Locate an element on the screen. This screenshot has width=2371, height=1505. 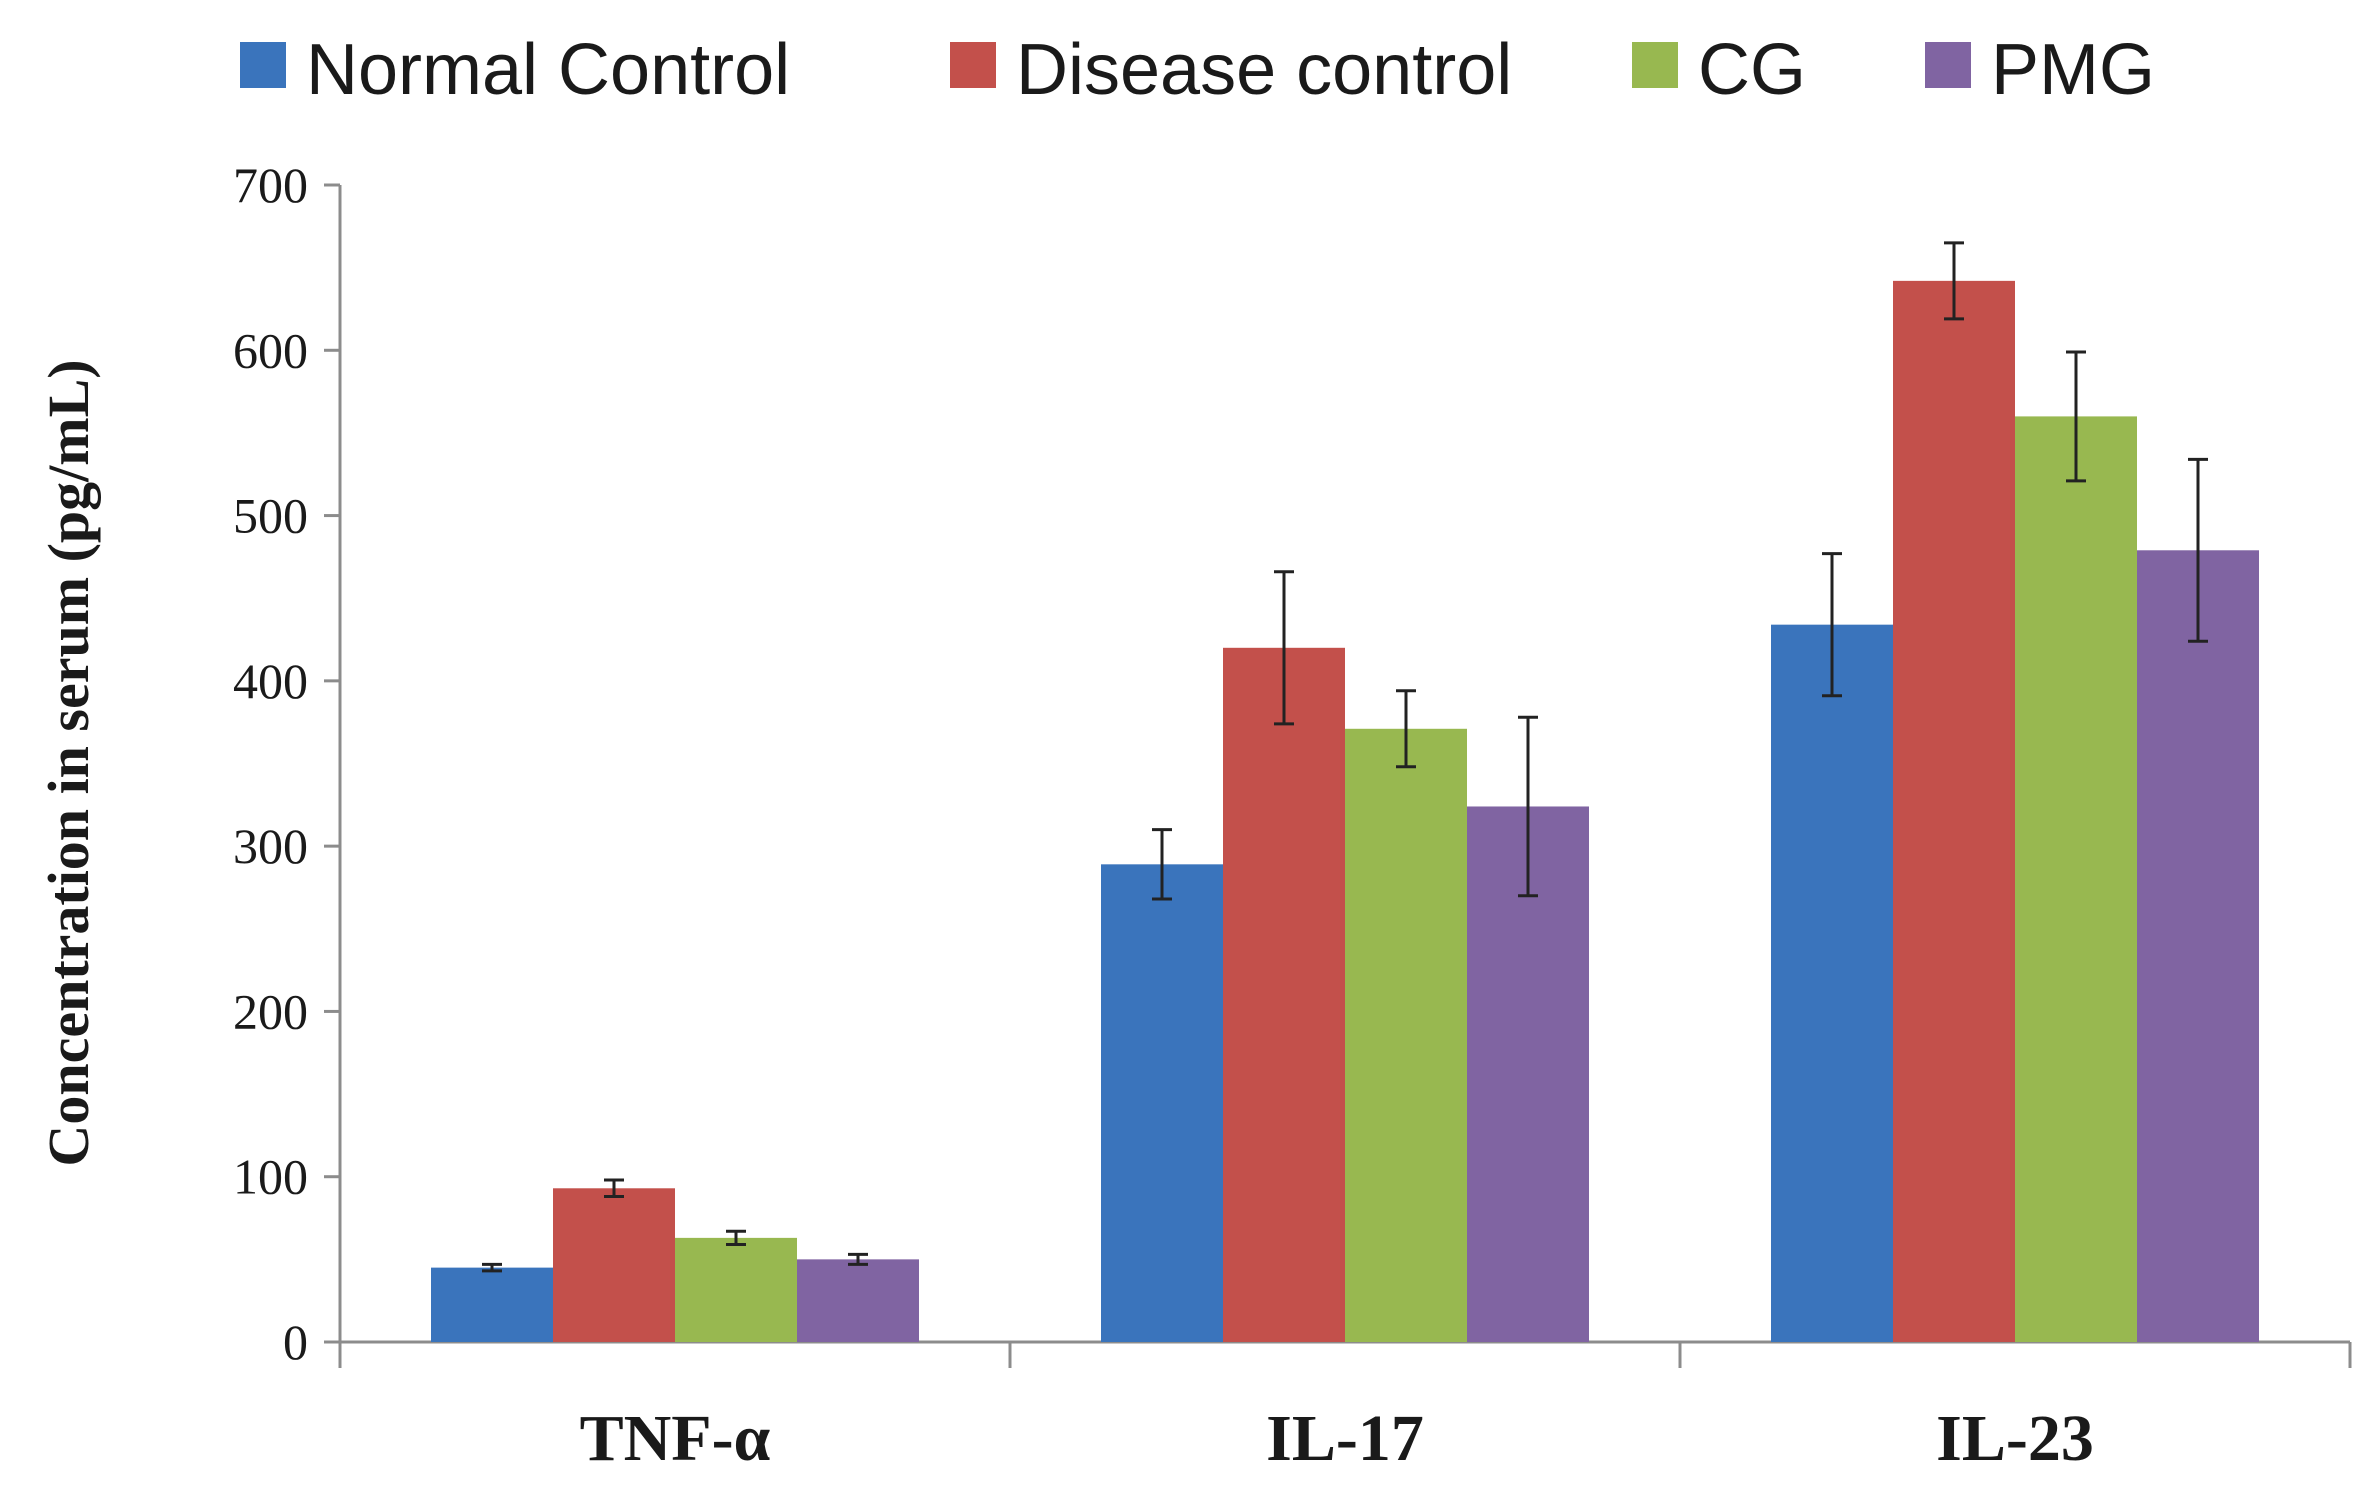
y-tick-label: 200 is located at coordinates (270, 1011).